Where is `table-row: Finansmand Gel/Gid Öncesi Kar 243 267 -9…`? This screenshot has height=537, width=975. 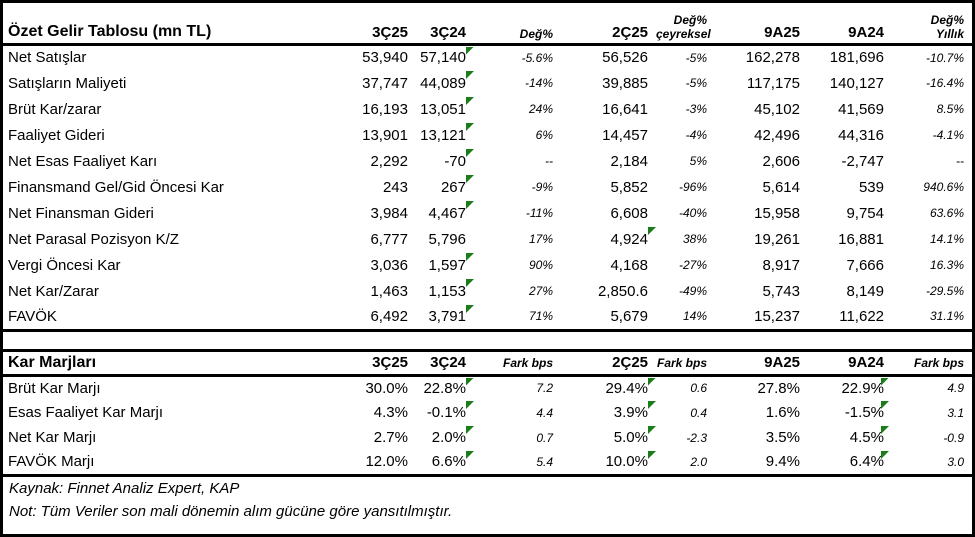 table-row: Finansmand Gel/Gid Öncesi Kar 243 267 -9… is located at coordinates (487, 187).